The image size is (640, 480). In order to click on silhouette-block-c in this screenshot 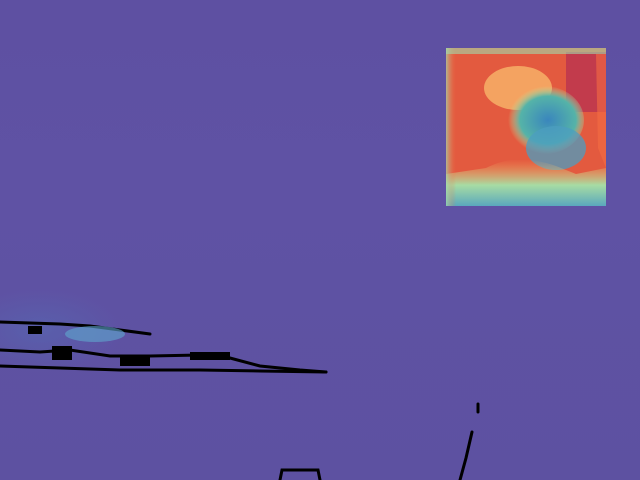, I will do `click(210, 356)`.